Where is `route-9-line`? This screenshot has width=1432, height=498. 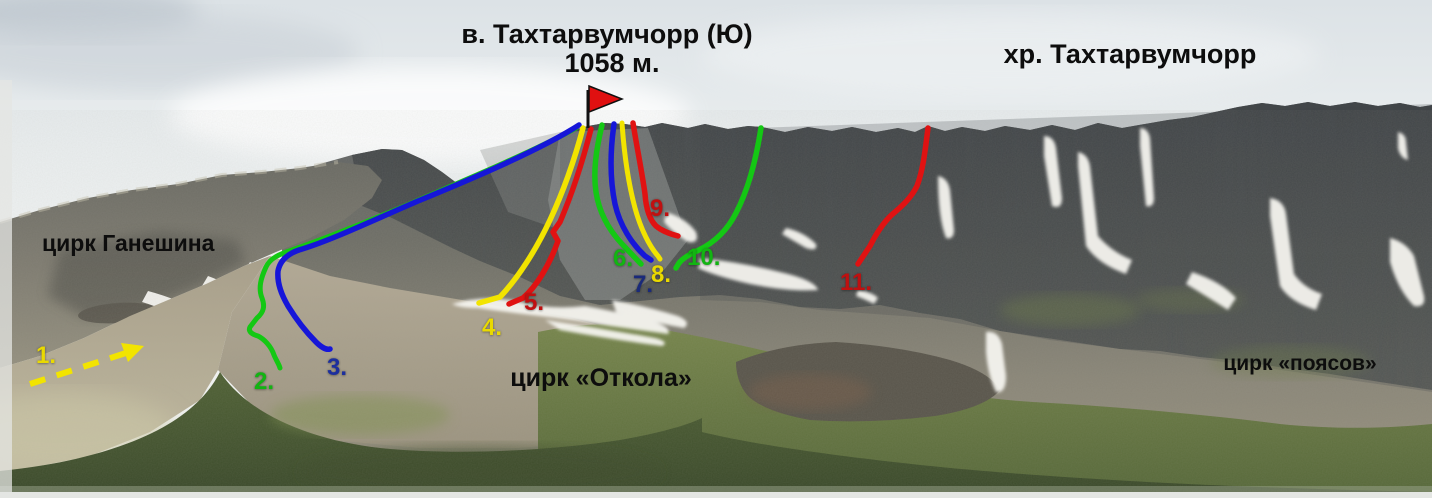 route-9-line is located at coordinates (655, 179).